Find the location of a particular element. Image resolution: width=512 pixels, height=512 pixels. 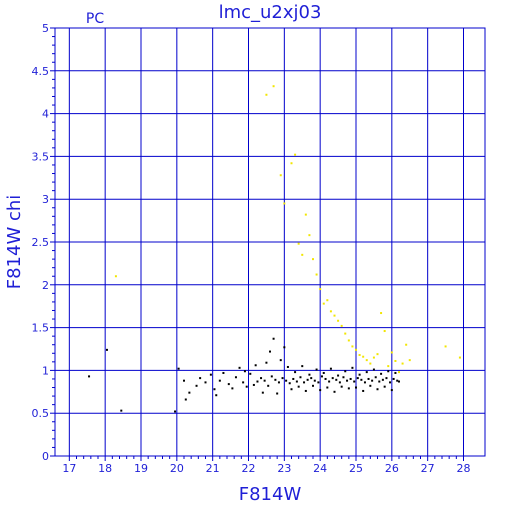

x-axis-label: F814W is located at coordinates (270, 494).